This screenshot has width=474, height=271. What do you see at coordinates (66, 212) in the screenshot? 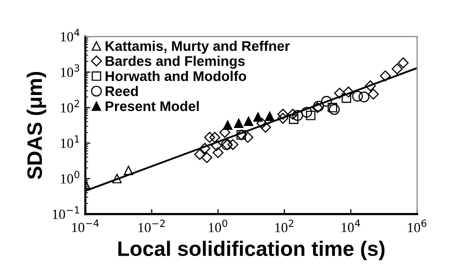
I see `y-tick-label: 10$^{−1}$` at bounding box center [66, 212].